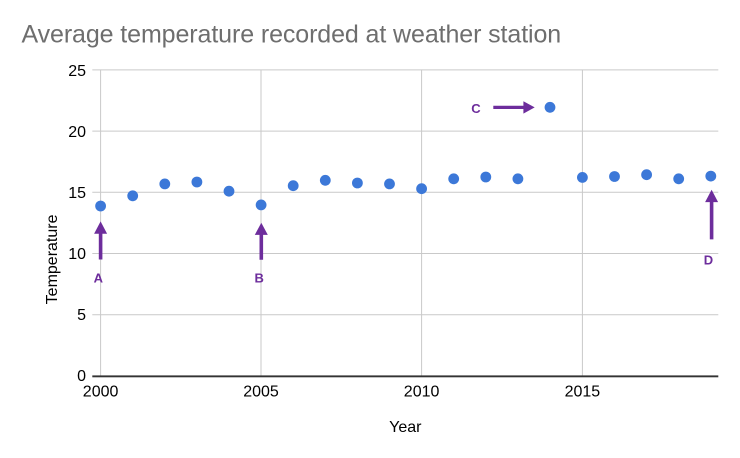 This screenshot has width=740, height=458. What do you see at coordinates (77, 193) in the screenshot?
I see `svg-text: 15` at bounding box center [77, 193].